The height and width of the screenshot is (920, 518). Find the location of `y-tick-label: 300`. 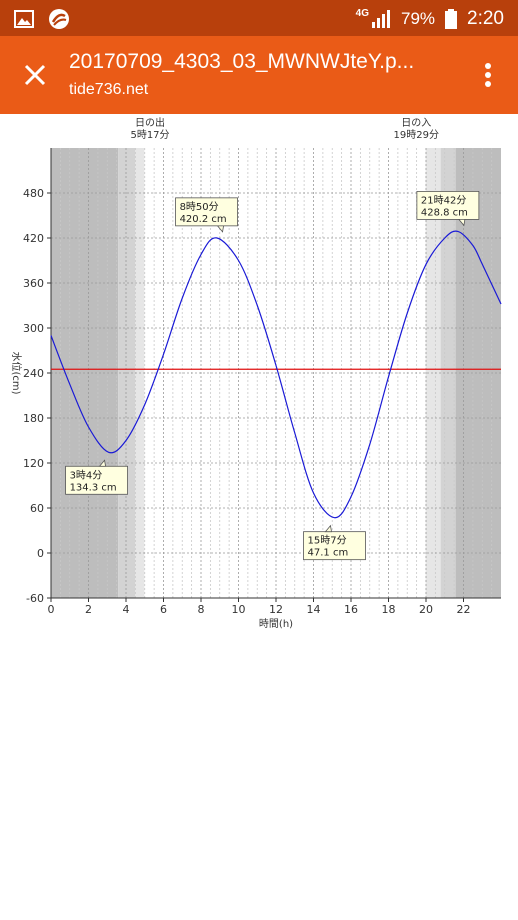

y-tick-label: 300 is located at coordinates (33, 328).